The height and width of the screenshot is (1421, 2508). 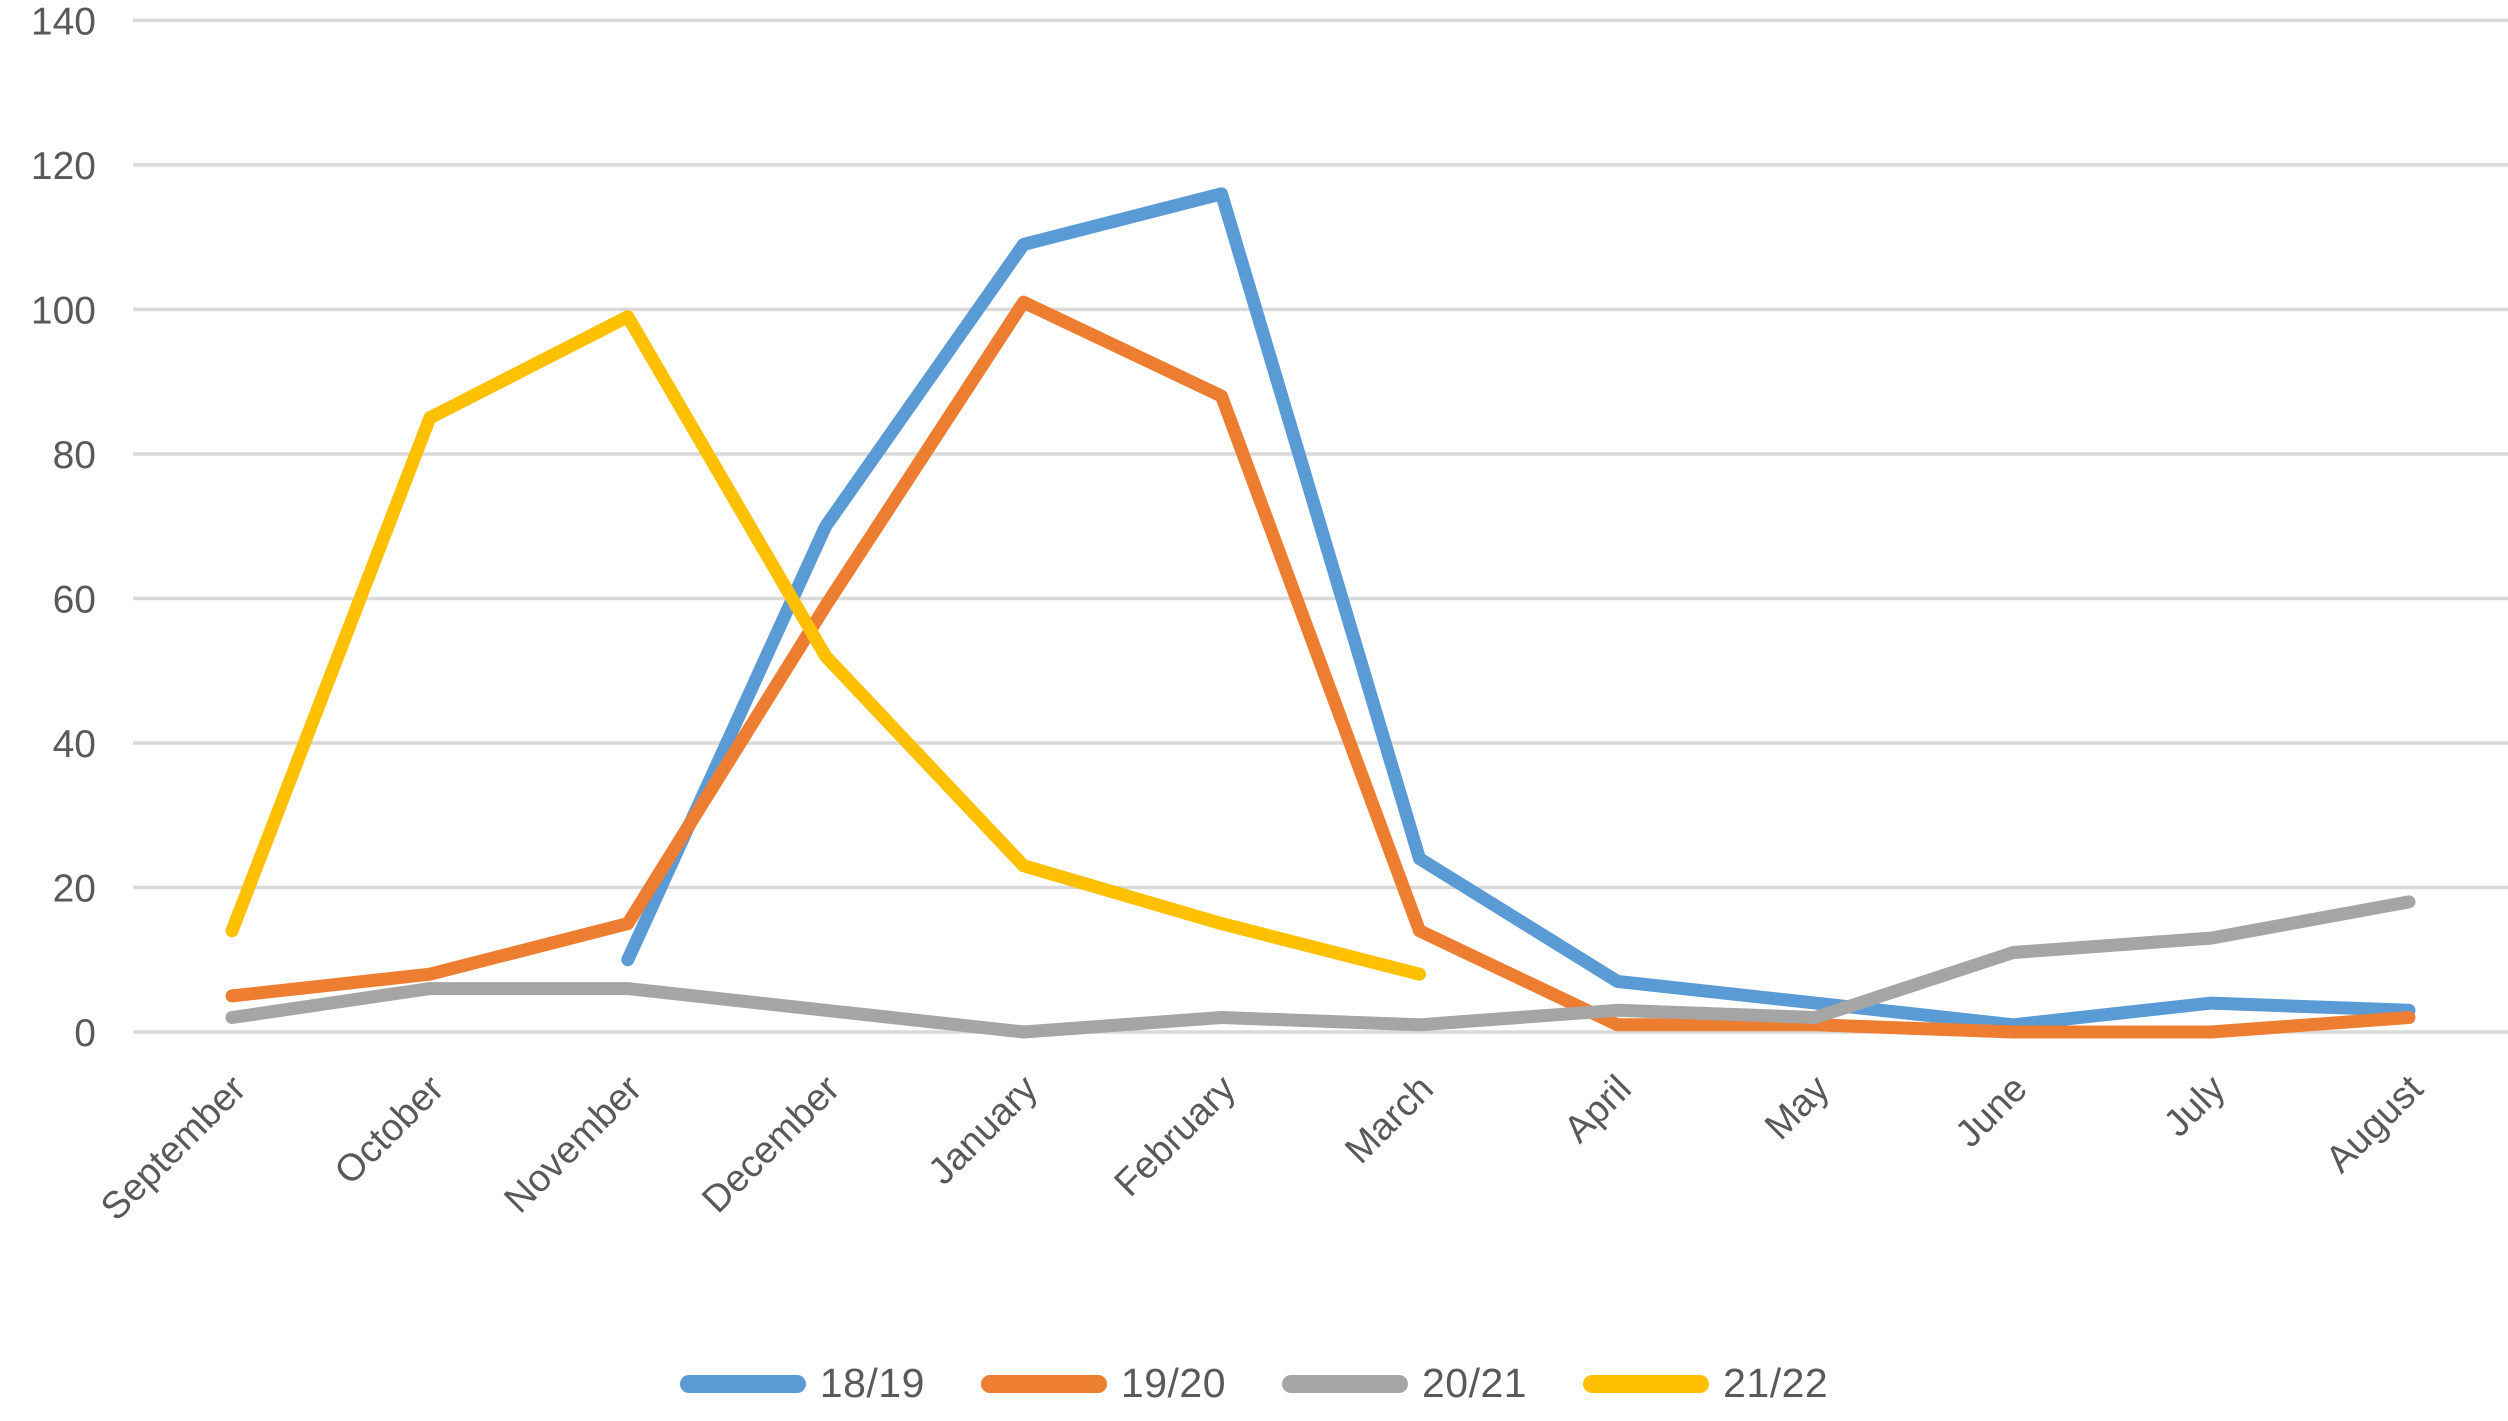 I want to click on x-axis-label: December, so click(x=771, y=1144).